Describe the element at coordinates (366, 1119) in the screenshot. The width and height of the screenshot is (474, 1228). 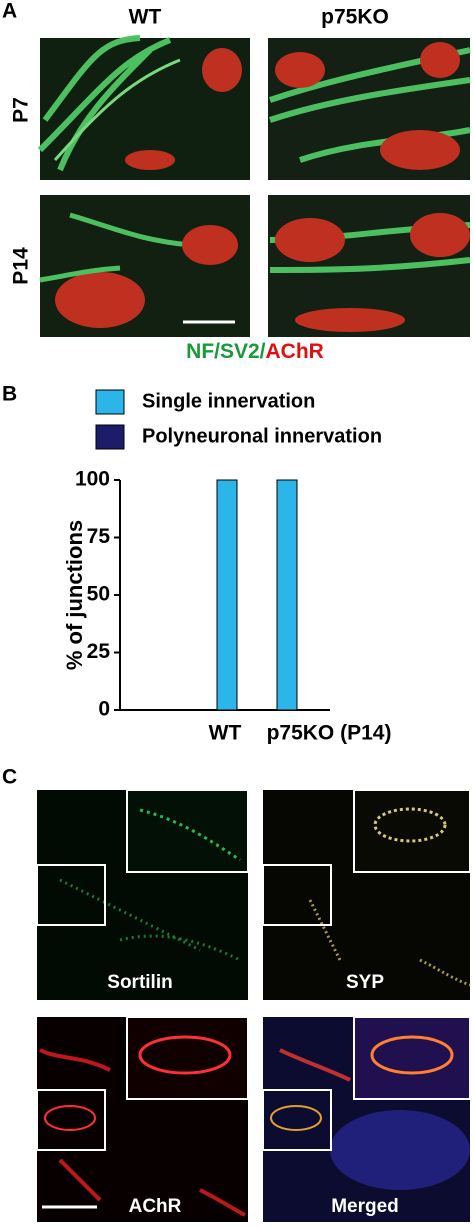
I see `micrograph: Merged` at that location.